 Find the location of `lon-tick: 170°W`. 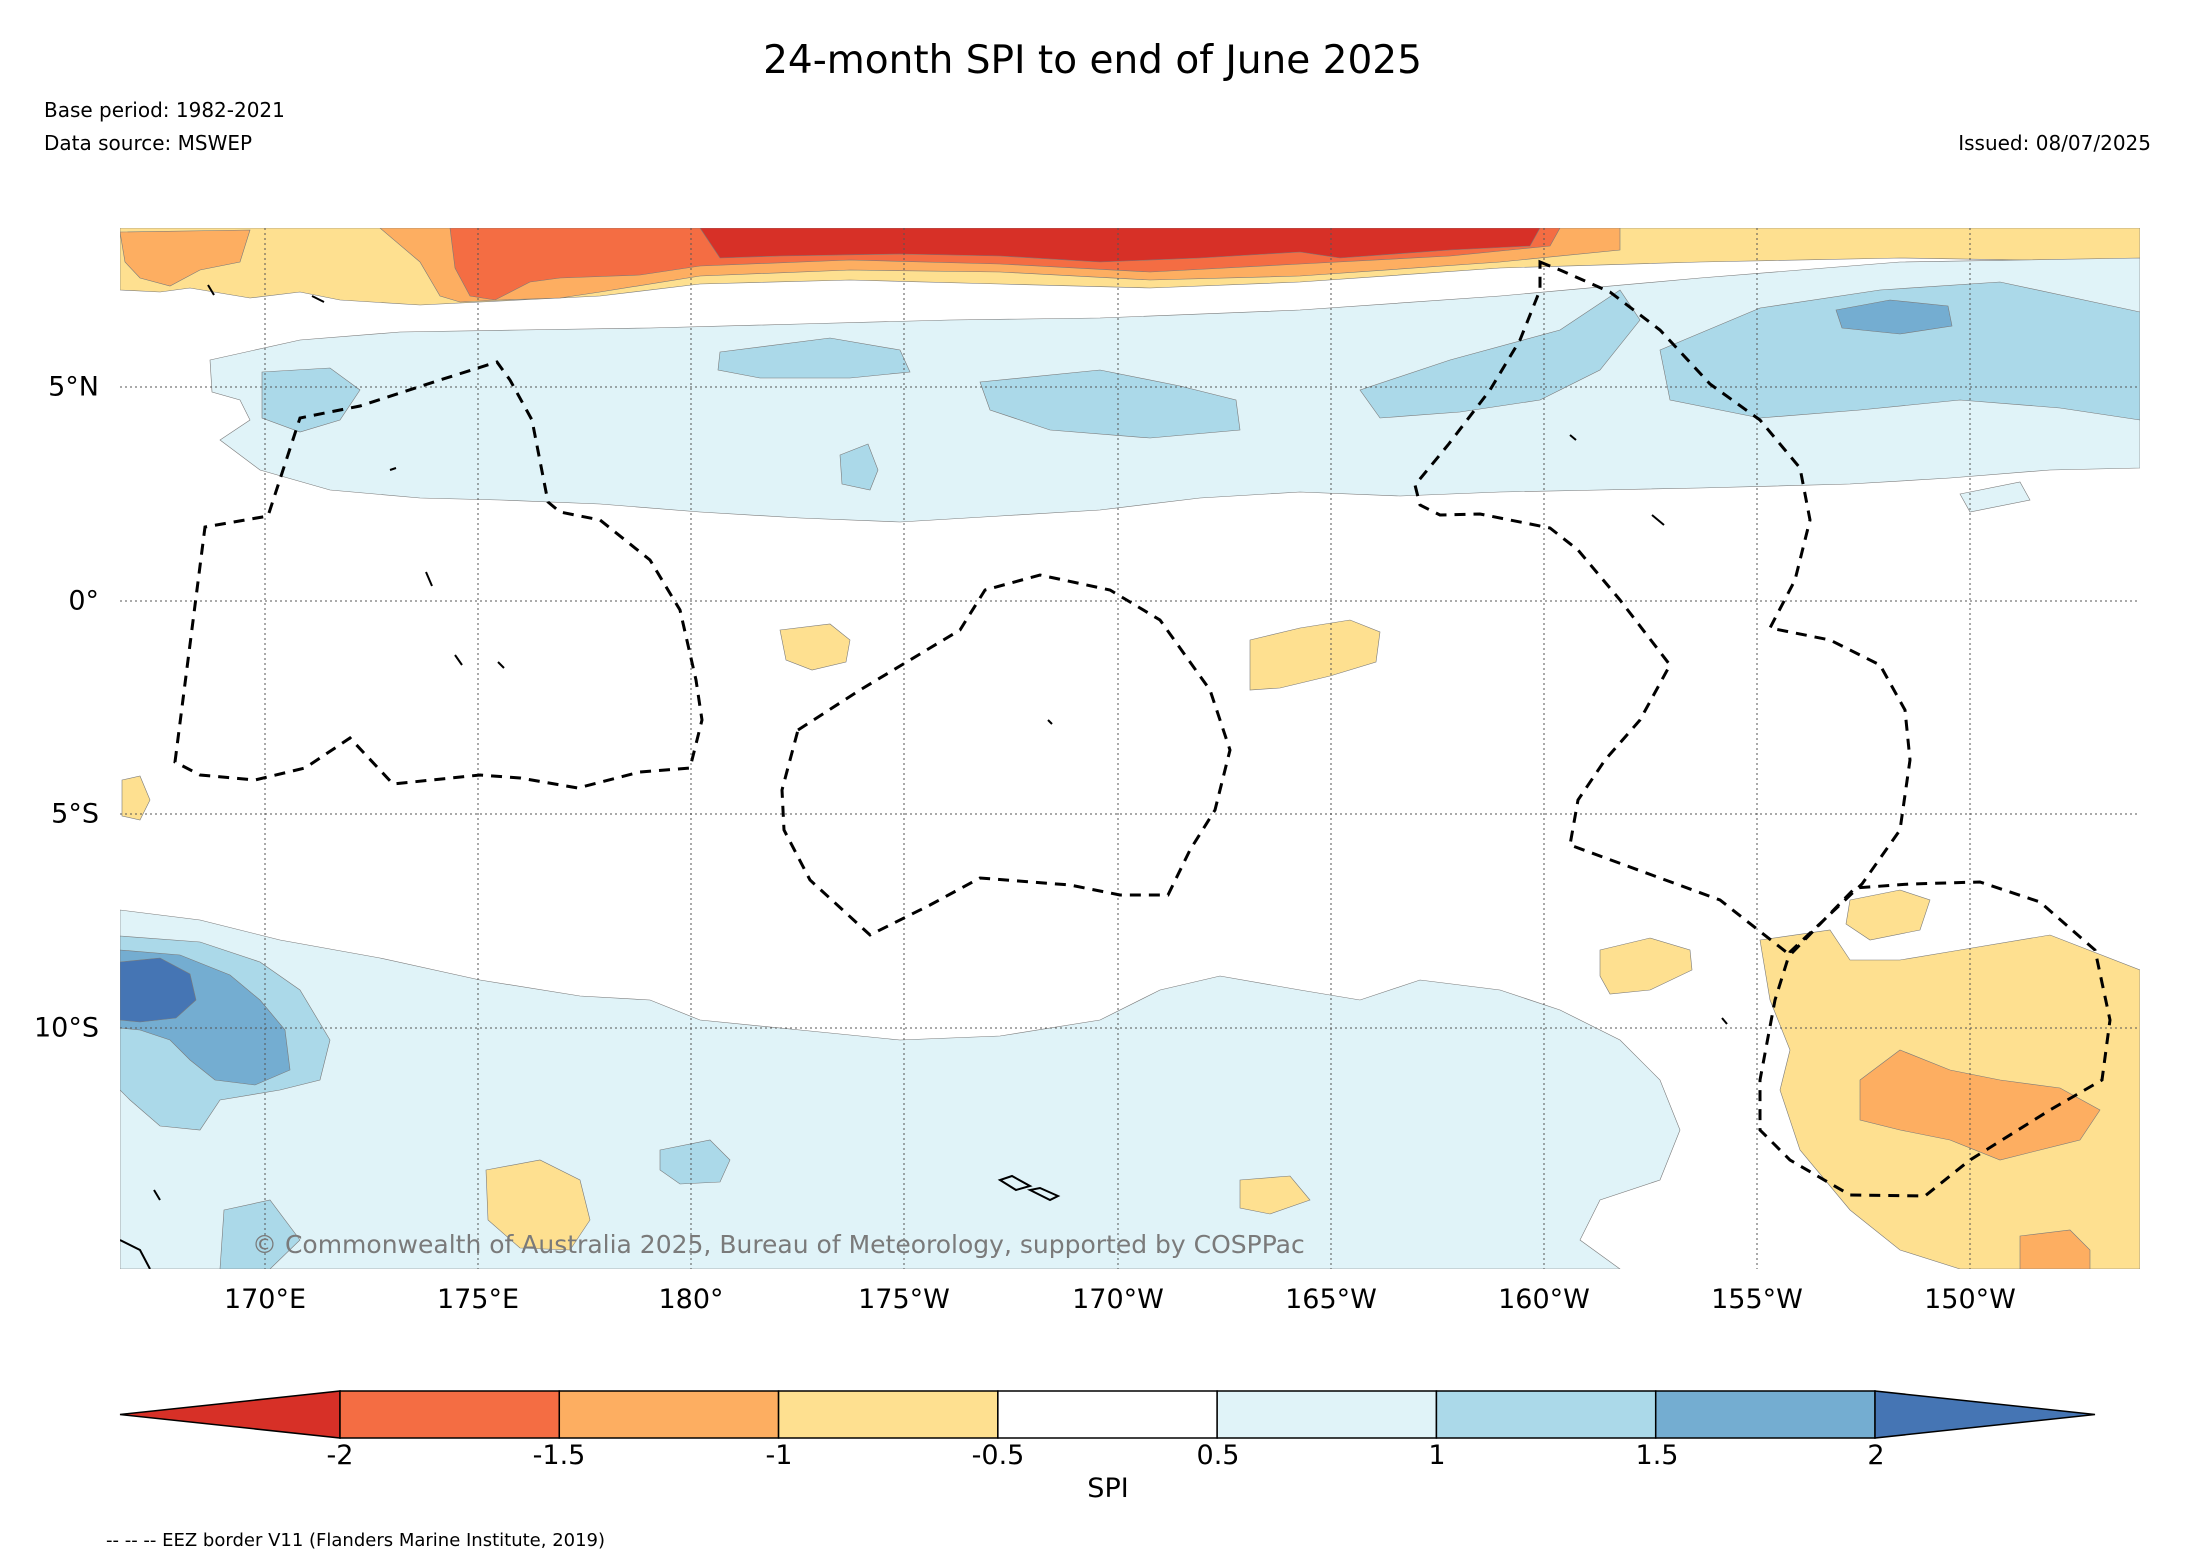

lon-tick: 170°W is located at coordinates (1118, 1299).